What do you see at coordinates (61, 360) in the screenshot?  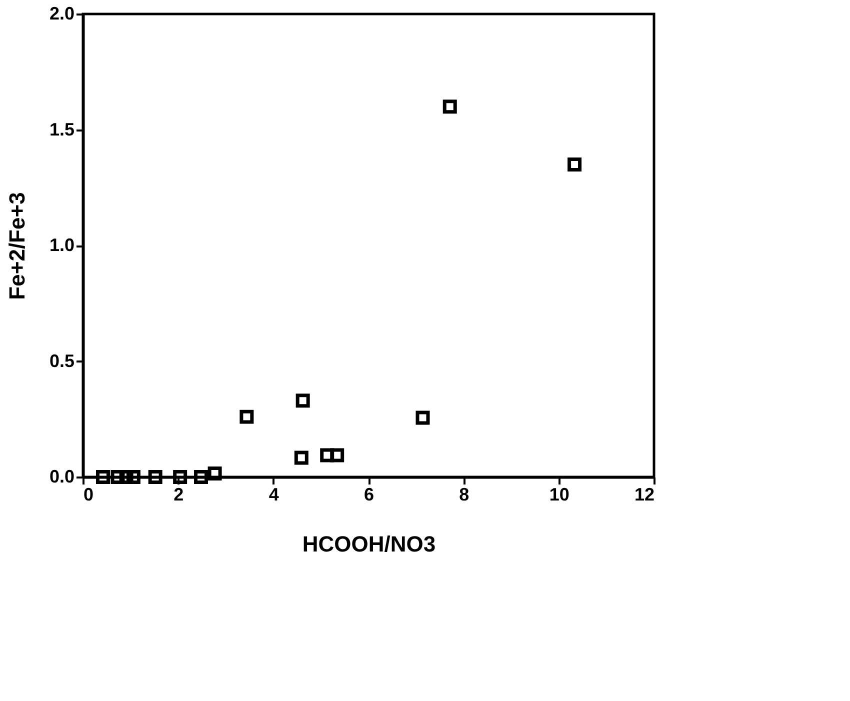 I see `y-tick-label: 0.5` at bounding box center [61, 360].